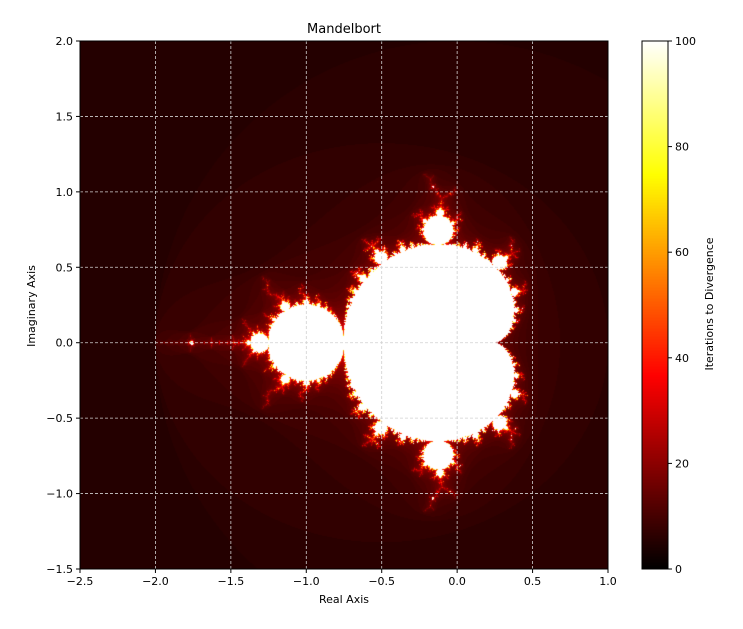 Image resolution: width=743 pixels, height=629 pixels. I want to click on y-tick-label: 1.5, so click(65, 116).